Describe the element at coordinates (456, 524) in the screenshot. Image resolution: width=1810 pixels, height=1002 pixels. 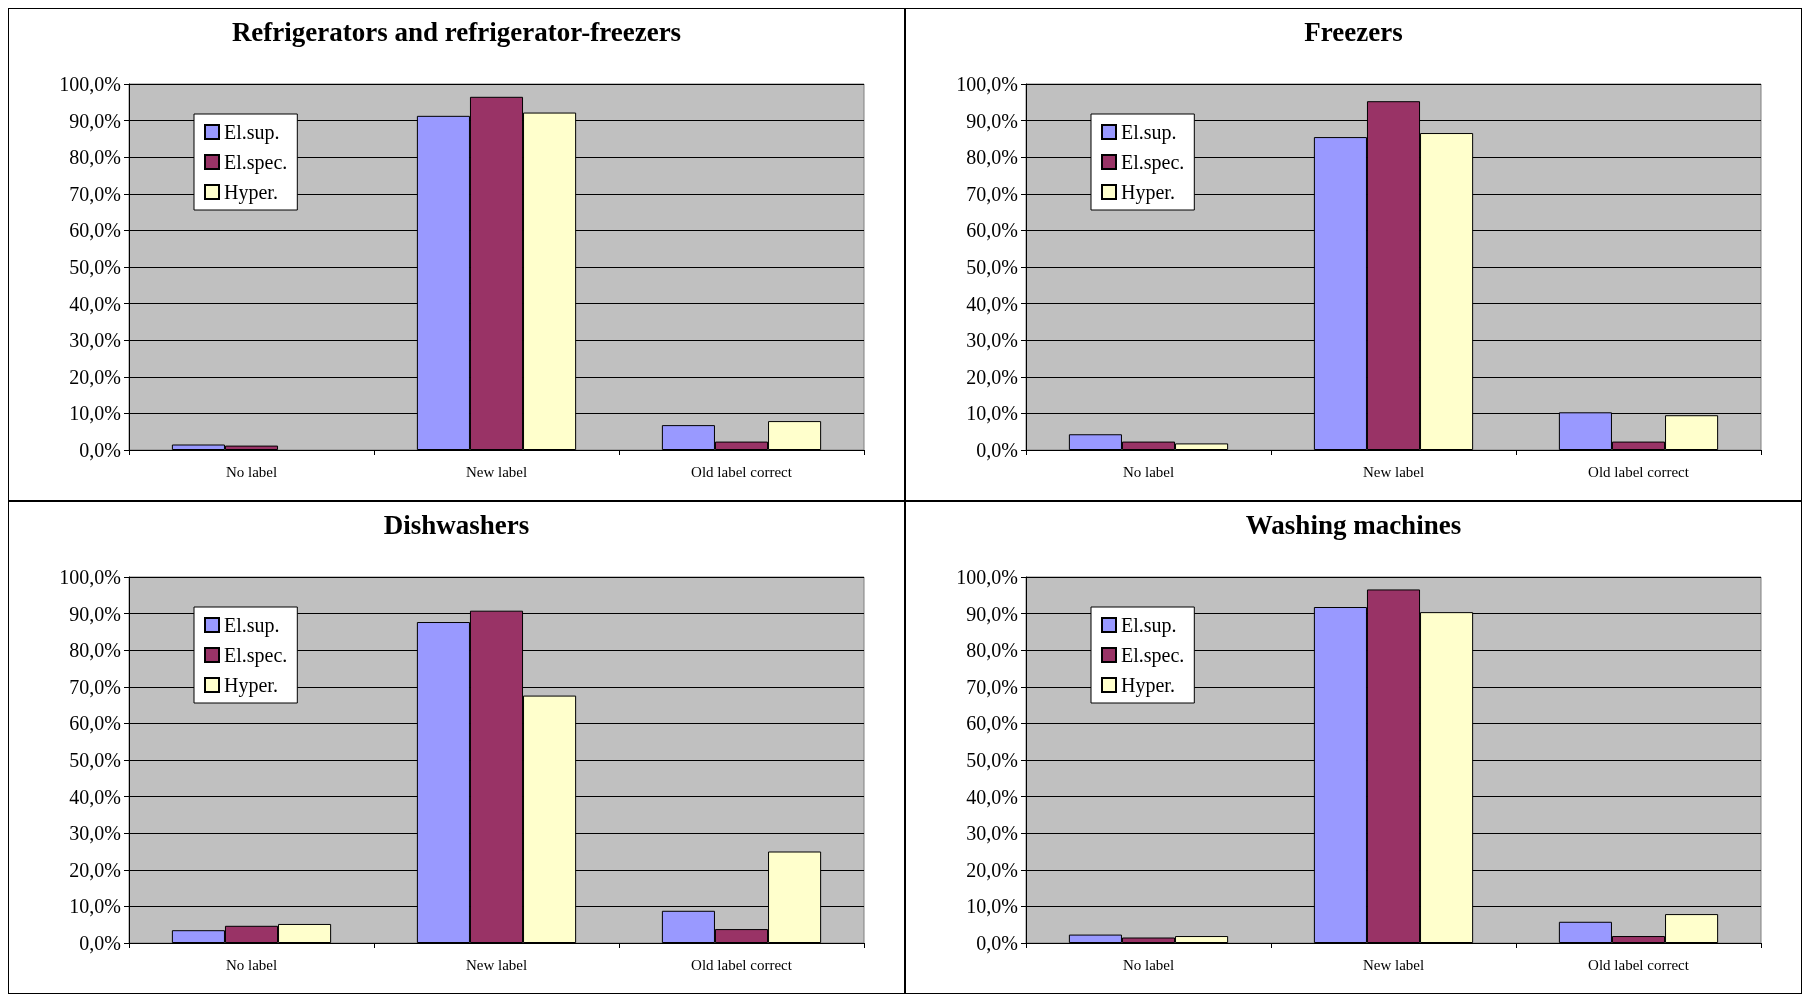
I see `chart-title: Dishwashers` at that location.